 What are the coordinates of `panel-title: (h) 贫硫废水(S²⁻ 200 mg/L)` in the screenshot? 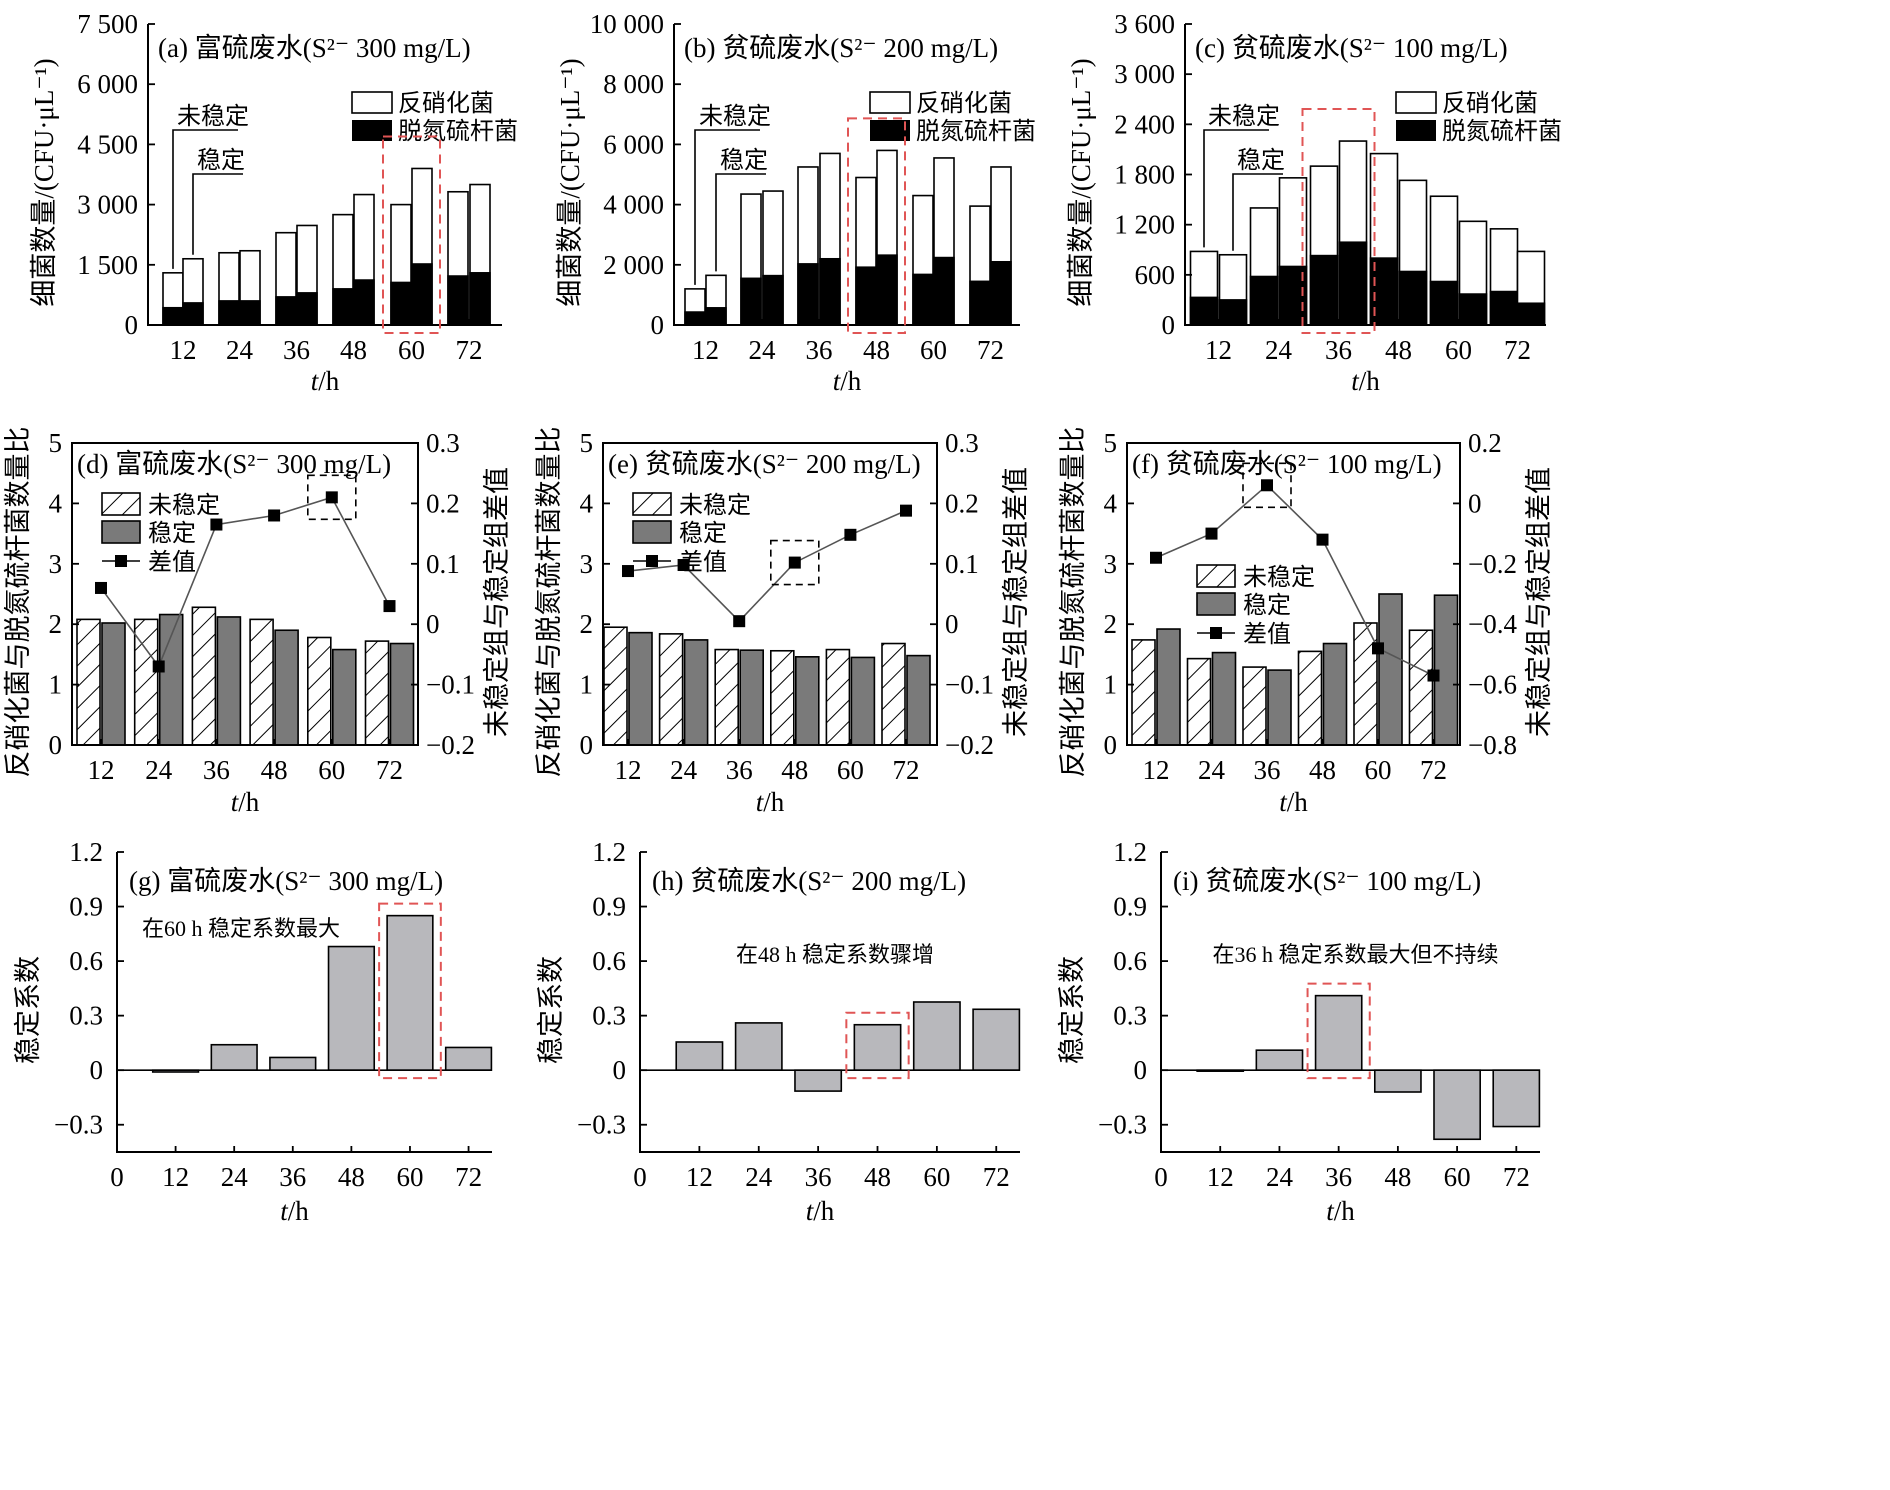 It's located at (809, 881).